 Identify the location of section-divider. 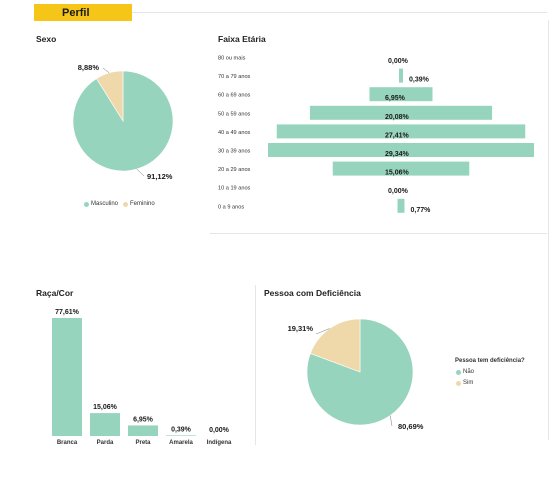
(378, 233).